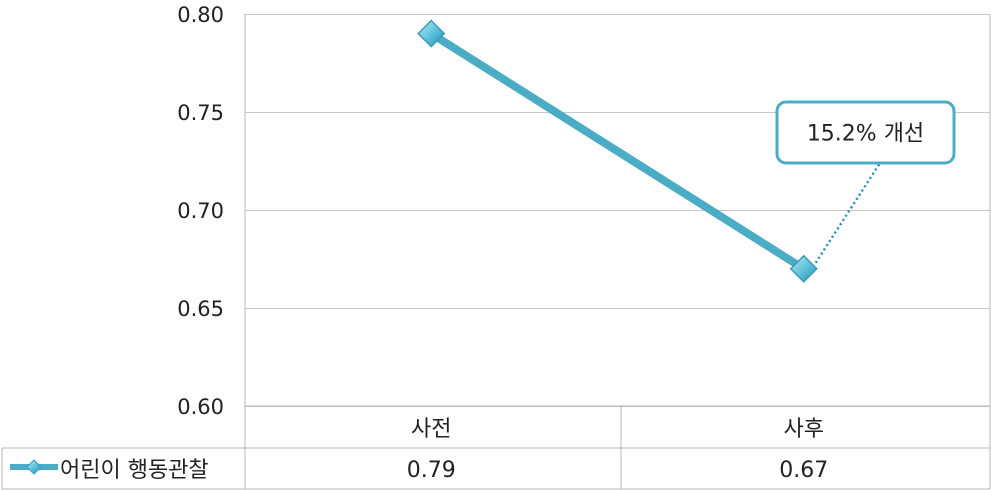 The image size is (991, 490). What do you see at coordinates (200, 113) in the screenshot?
I see `y-tick-label: 0.75` at bounding box center [200, 113].